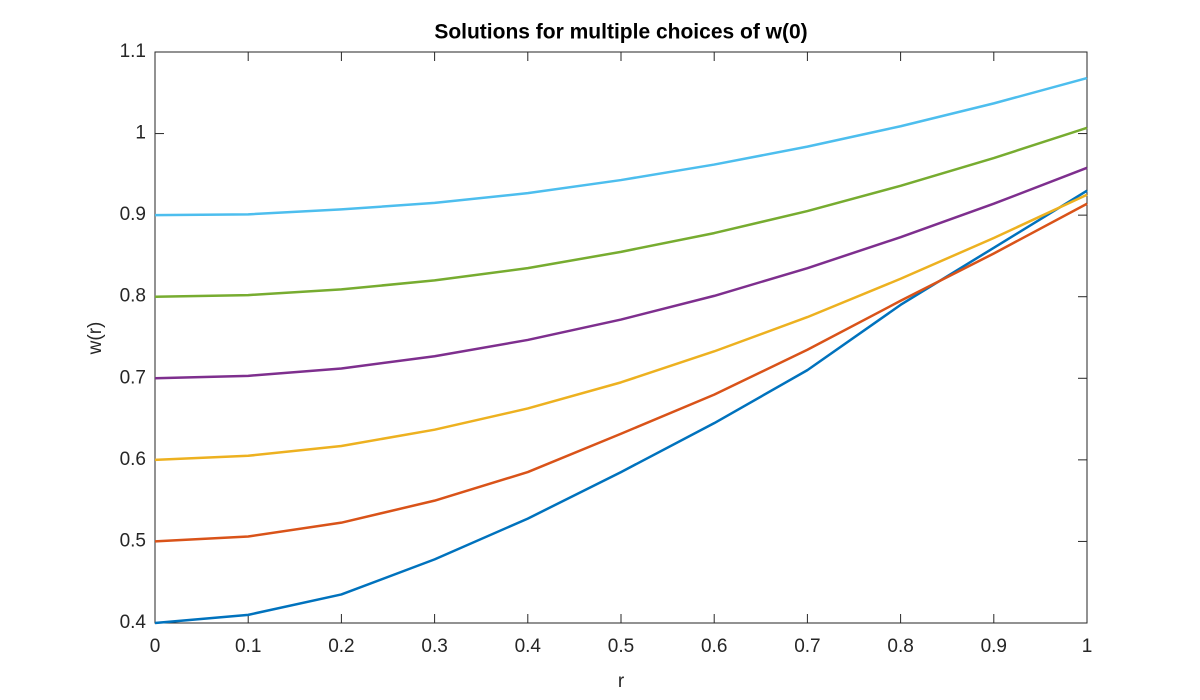 The image size is (1200, 700). What do you see at coordinates (133, 296) in the screenshot?
I see `y-tick-label: 0.8` at bounding box center [133, 296].